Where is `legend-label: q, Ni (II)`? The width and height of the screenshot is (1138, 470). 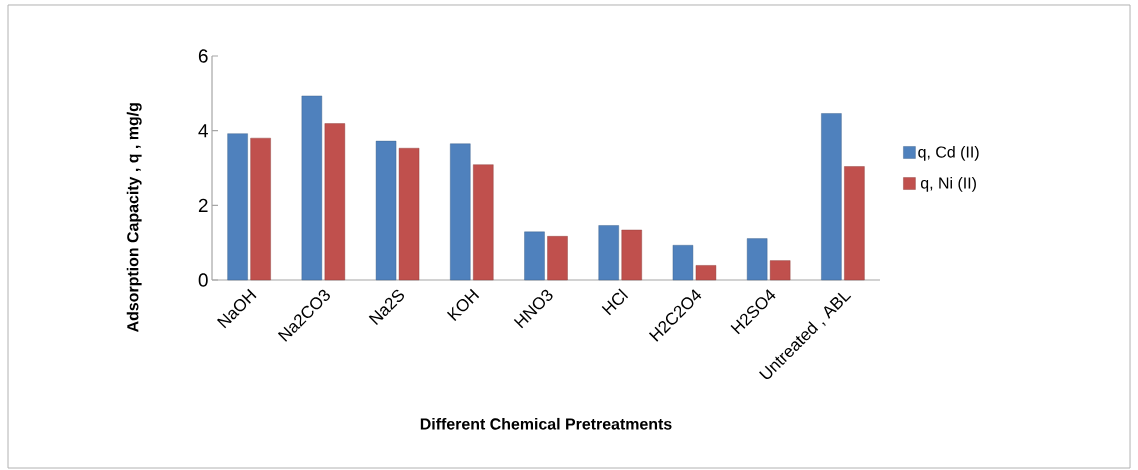 legend-label: q, Ni (II) is located at coordinates (948, 184).